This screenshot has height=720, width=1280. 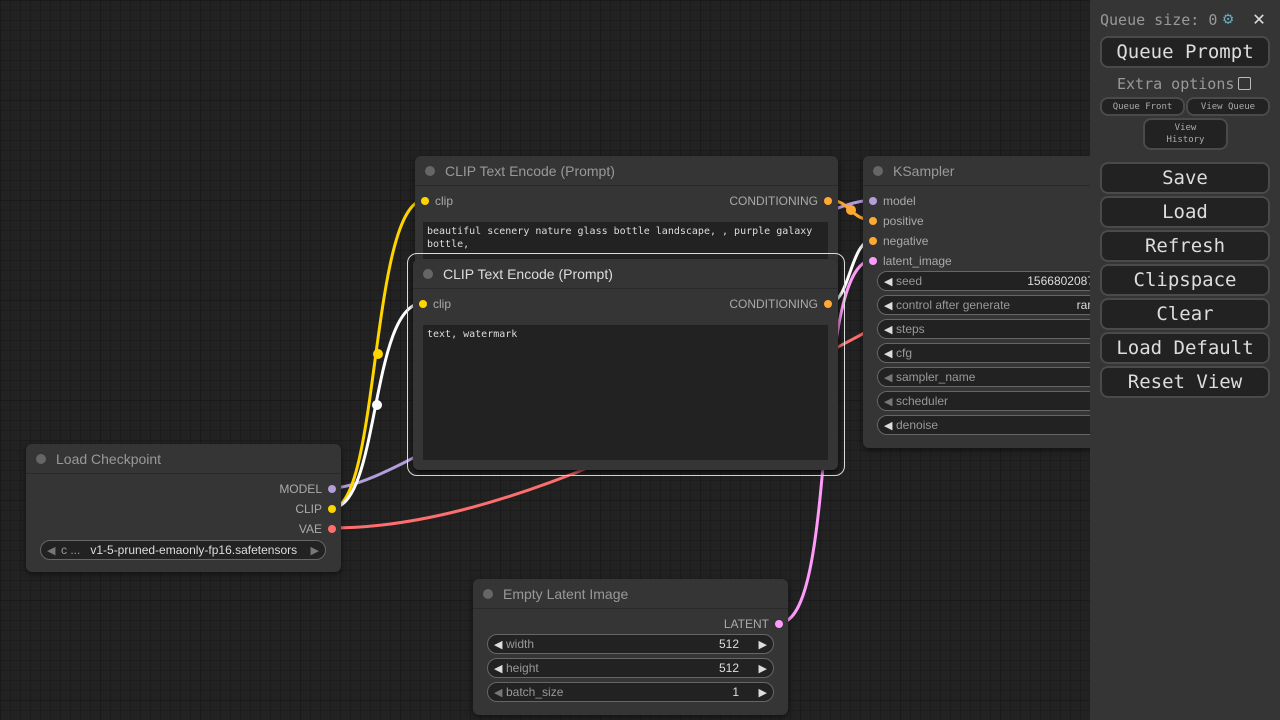 I want to click on gear-icon: ⚙, so click(x=1228, y=19).